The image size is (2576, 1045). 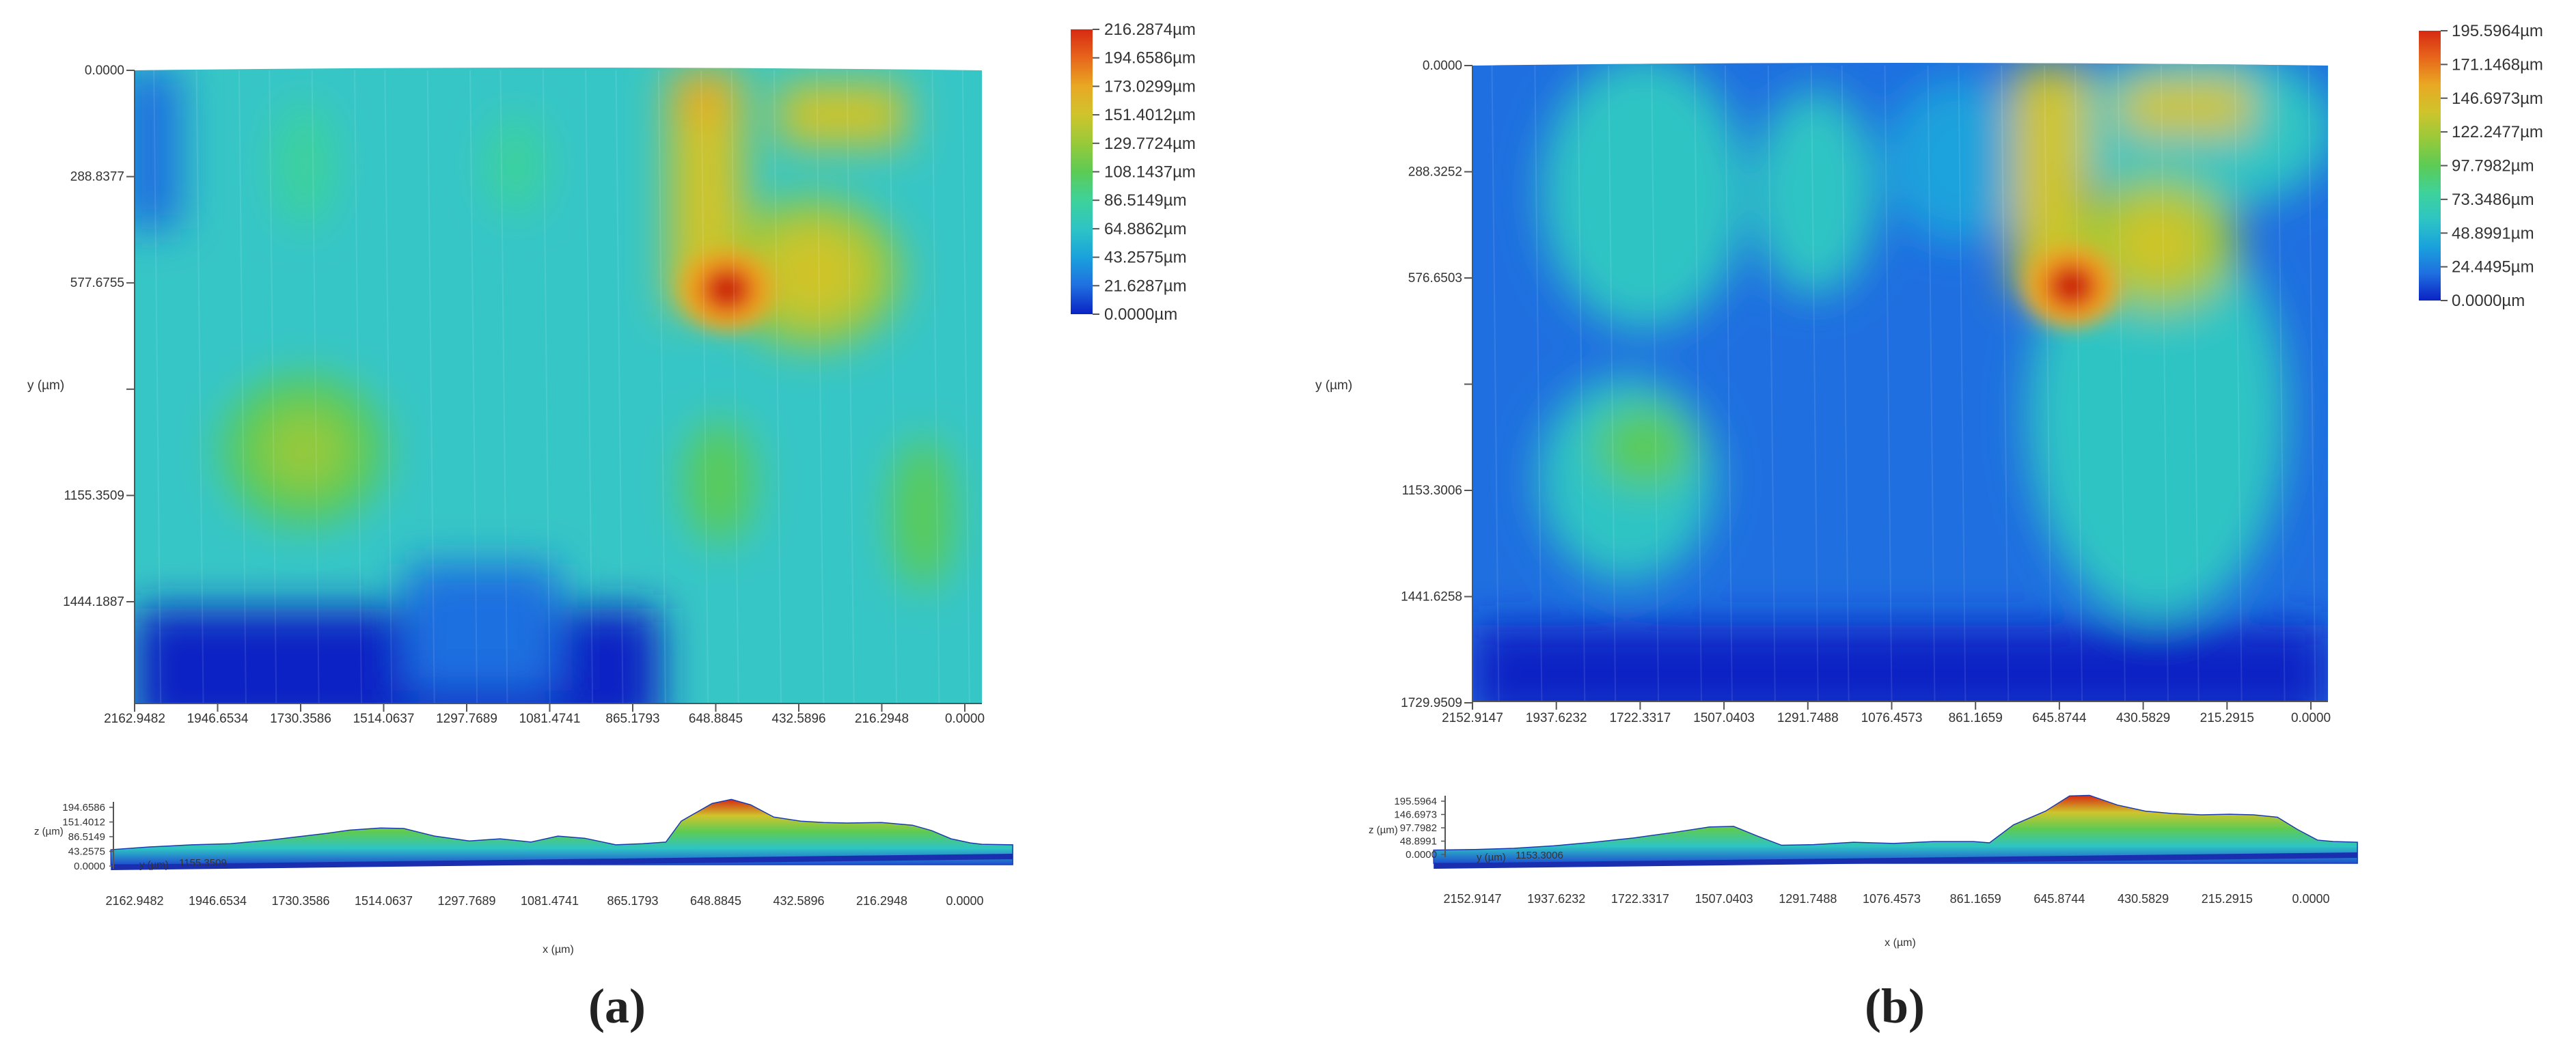 I want to click on x-tick-label: 432.5896, so click(x=798, y=719).